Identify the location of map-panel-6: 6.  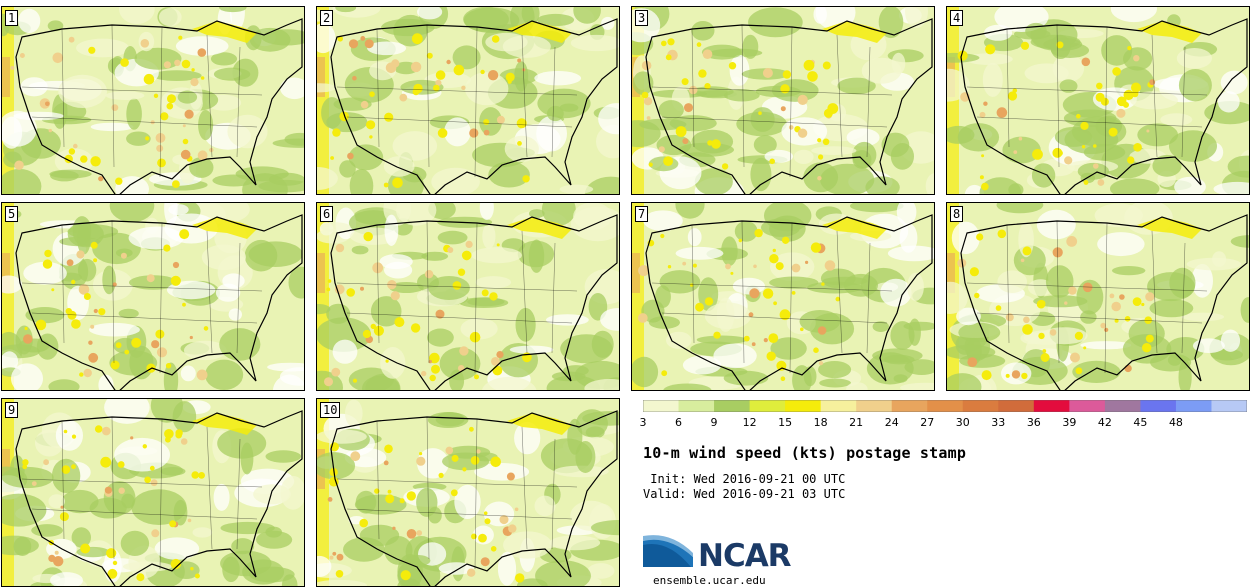
(468, 296).